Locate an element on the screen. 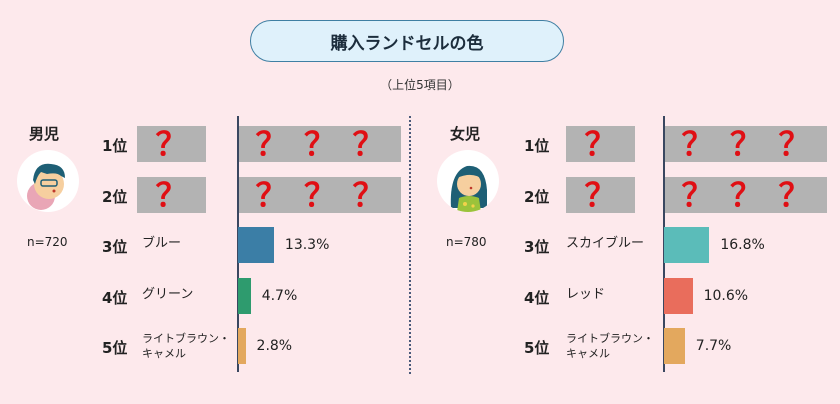  girl-avatar-icon is located at coordinates (468, 181).